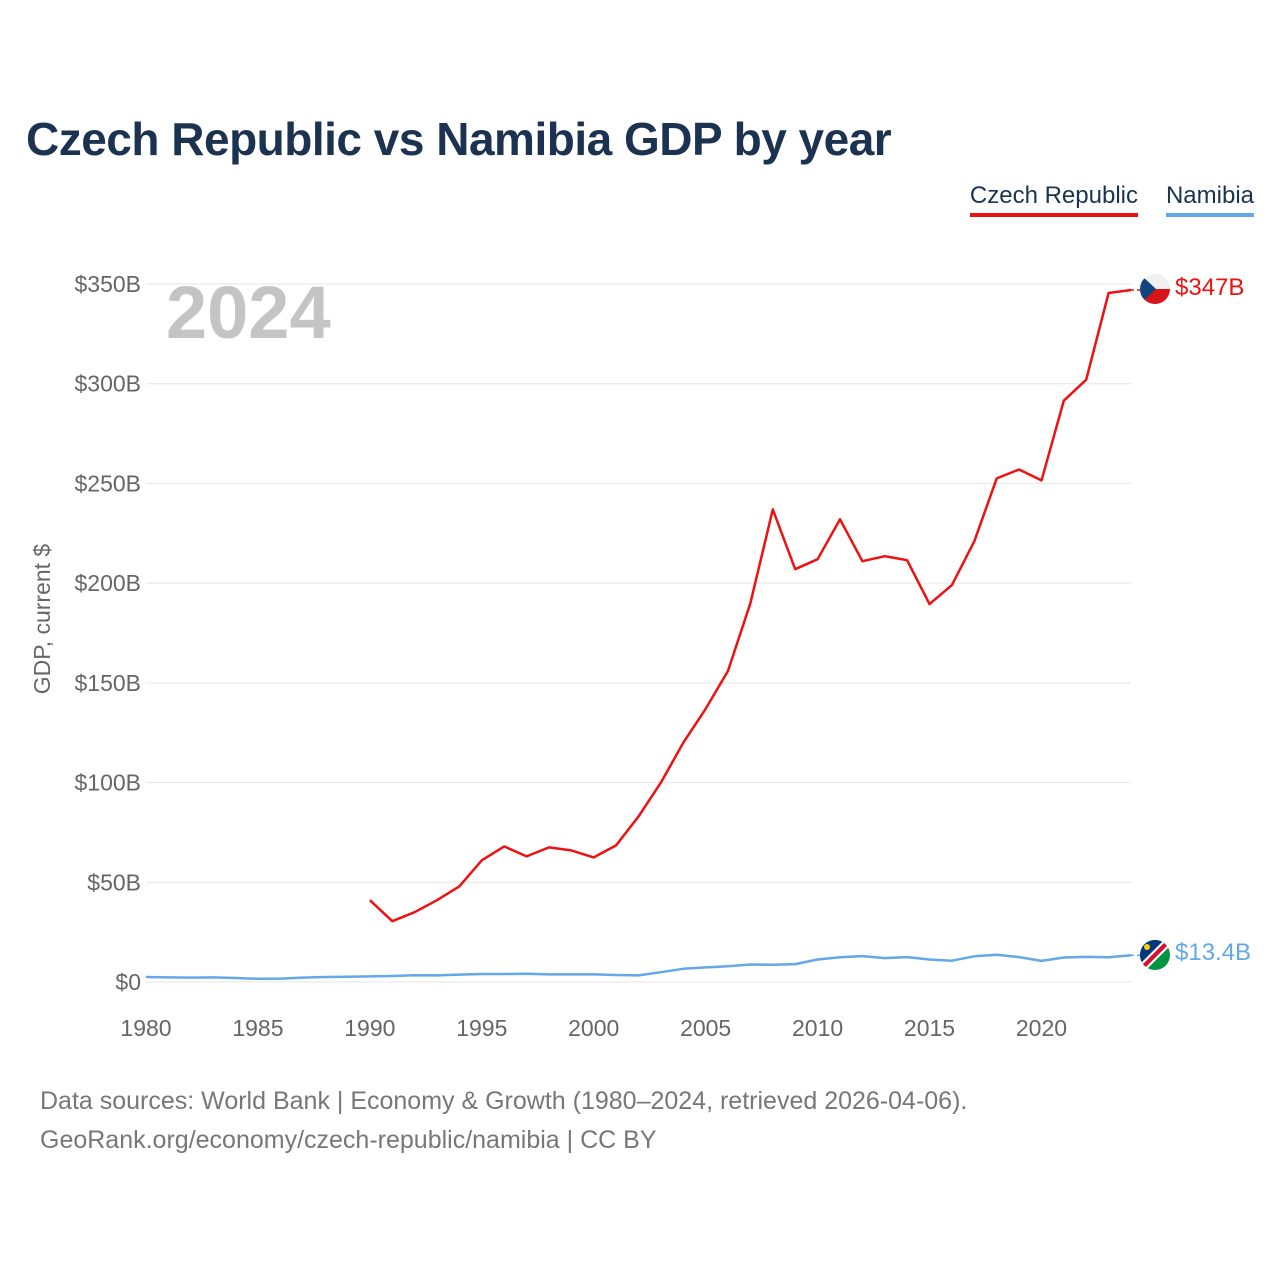  What do you see at coordinates (107, 683) in the screenshot?
I see `y-tick-label: $150B` at bounding box center [107, 683].